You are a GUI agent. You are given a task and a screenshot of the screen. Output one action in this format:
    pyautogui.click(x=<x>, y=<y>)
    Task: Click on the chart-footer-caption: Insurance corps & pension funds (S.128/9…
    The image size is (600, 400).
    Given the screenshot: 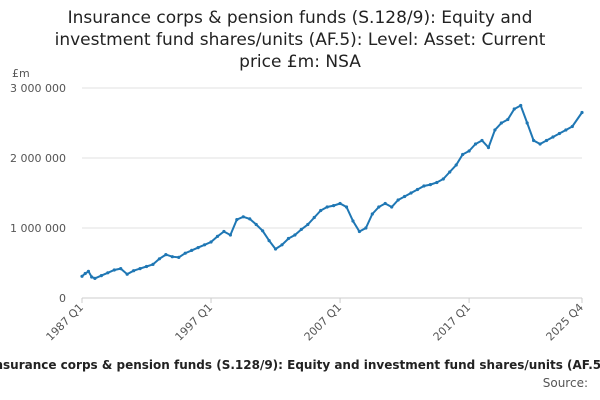 What is the action you would take?
    pyautogui.click(x=300, y=365)
    